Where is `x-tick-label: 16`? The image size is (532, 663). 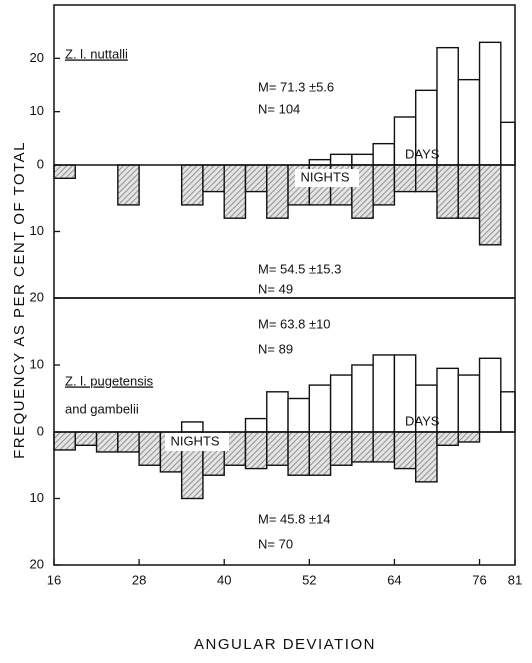 x-tick-label: 16 is located at coordinates (54, 579).